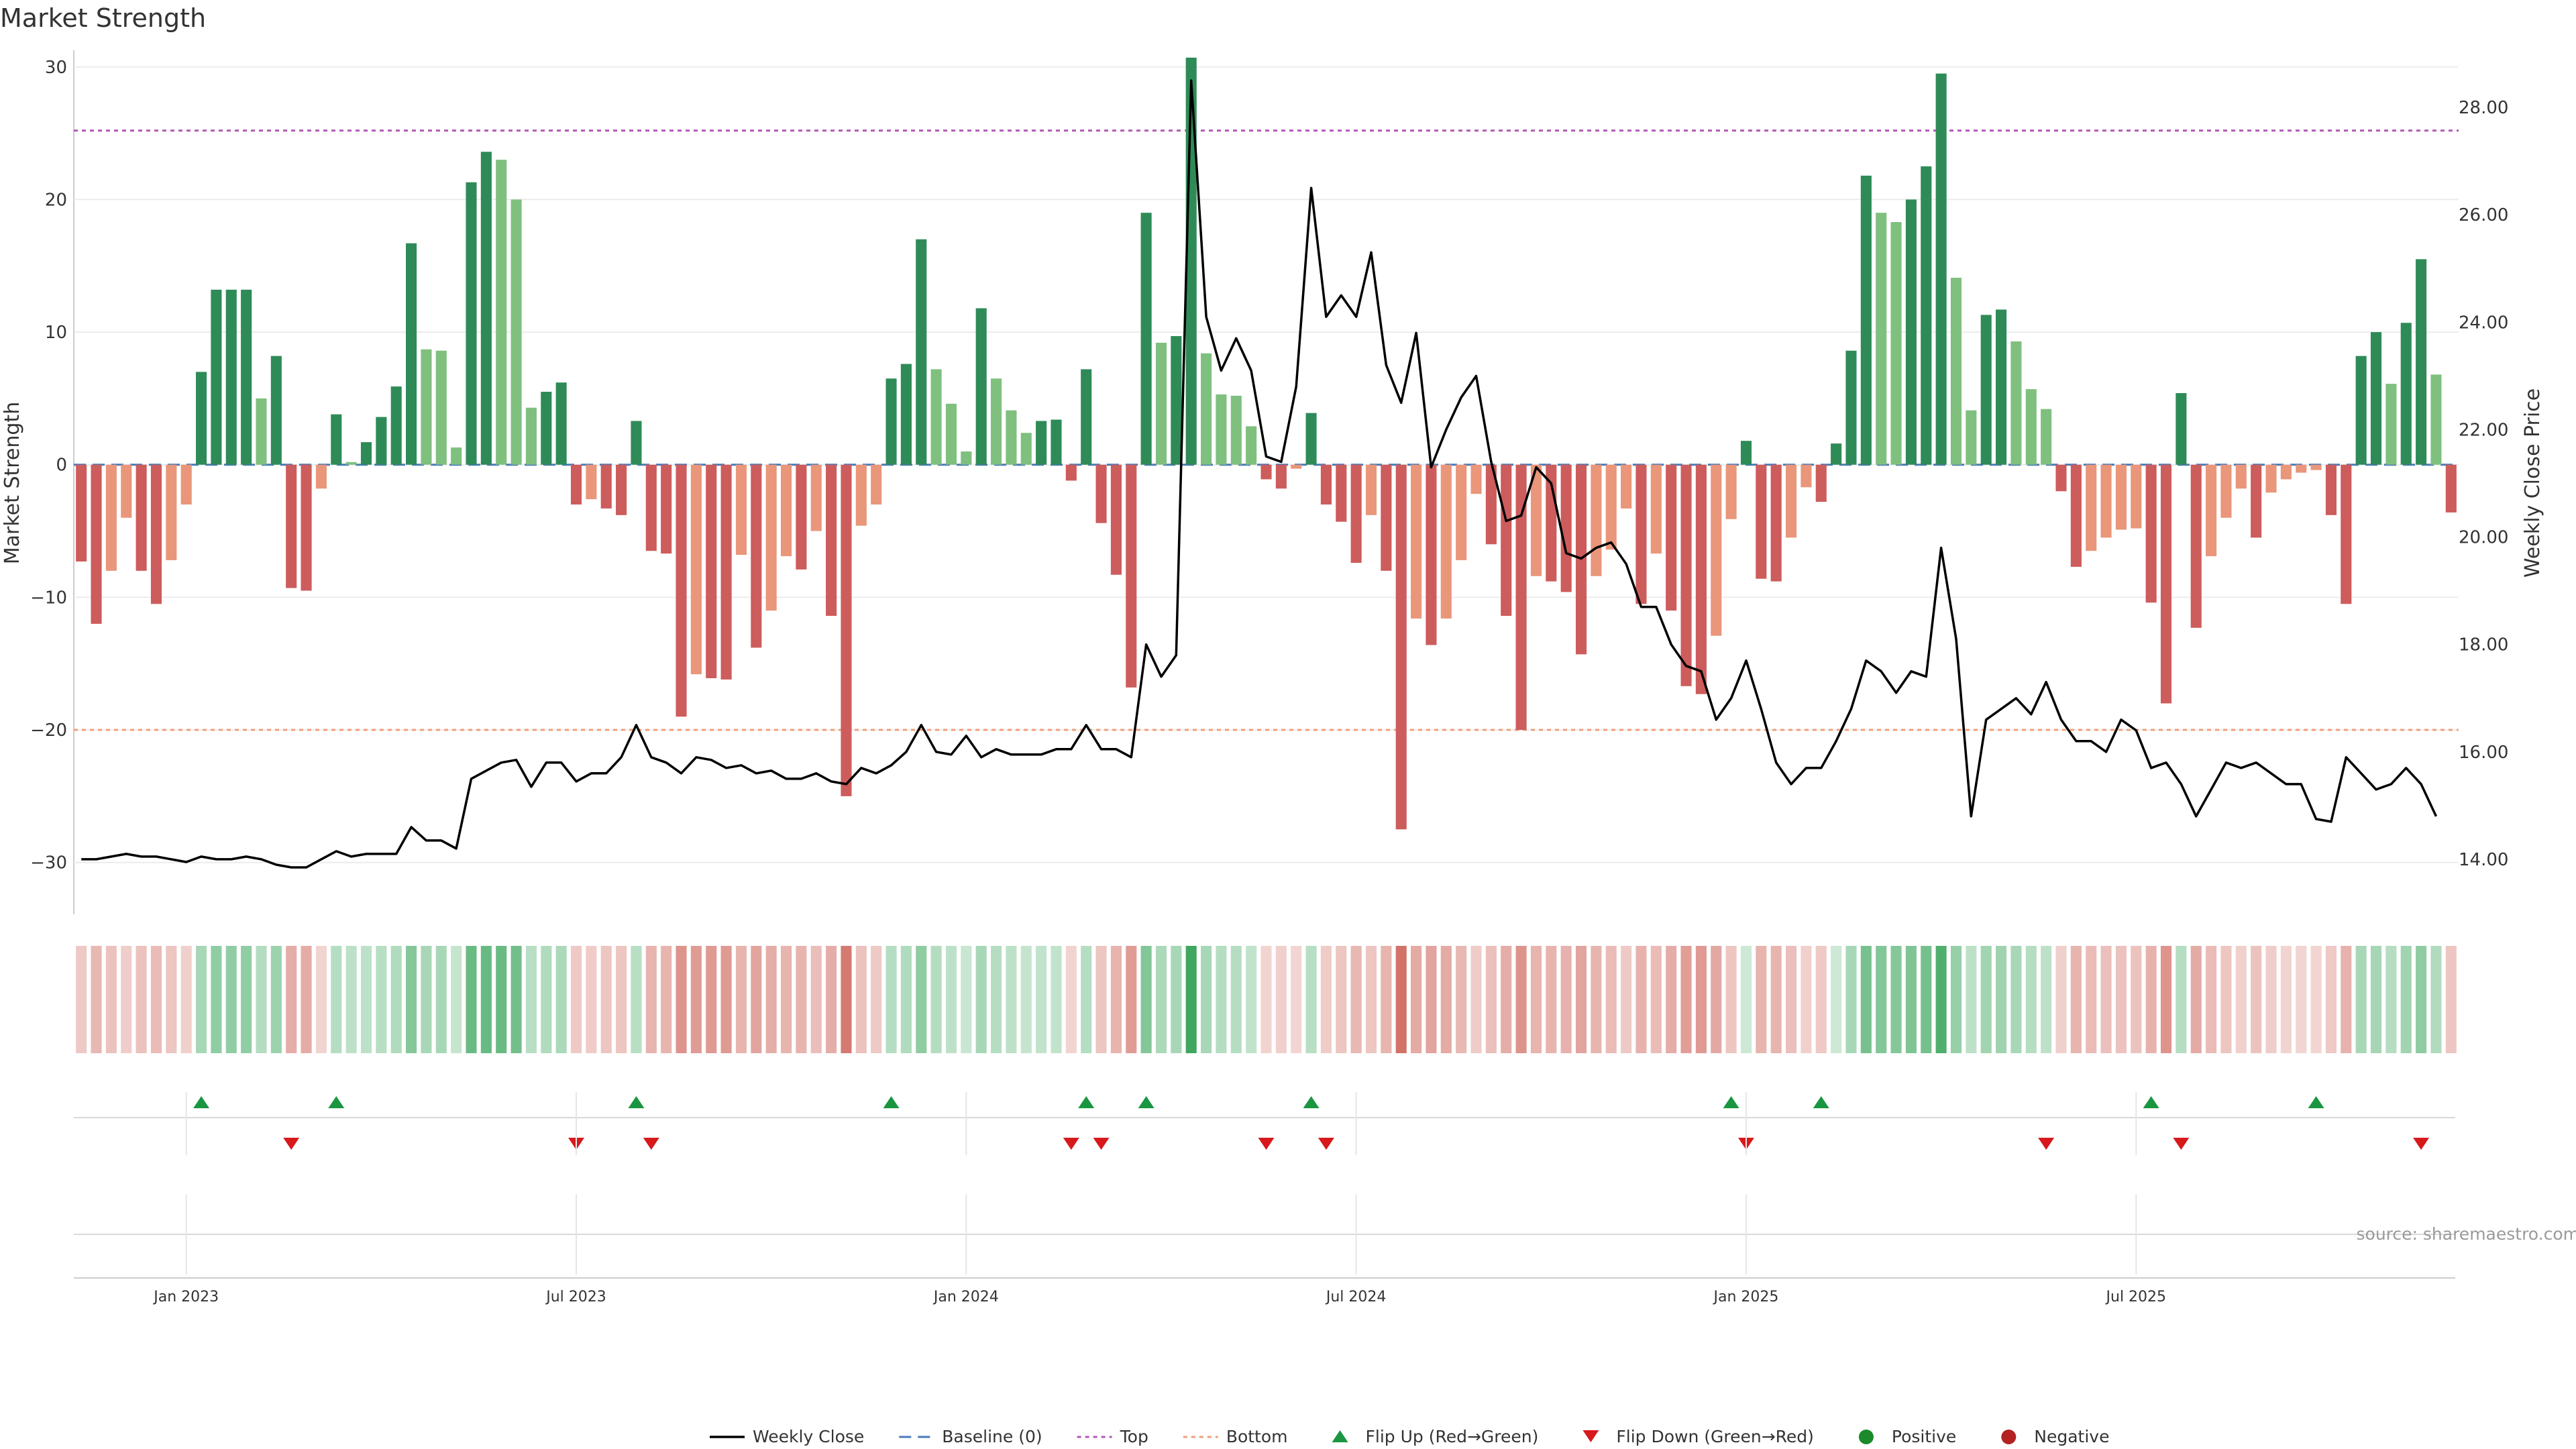 The image size is (2576, 1449). I want to click on legend-label: Baseline (0), so click(992, 1436).